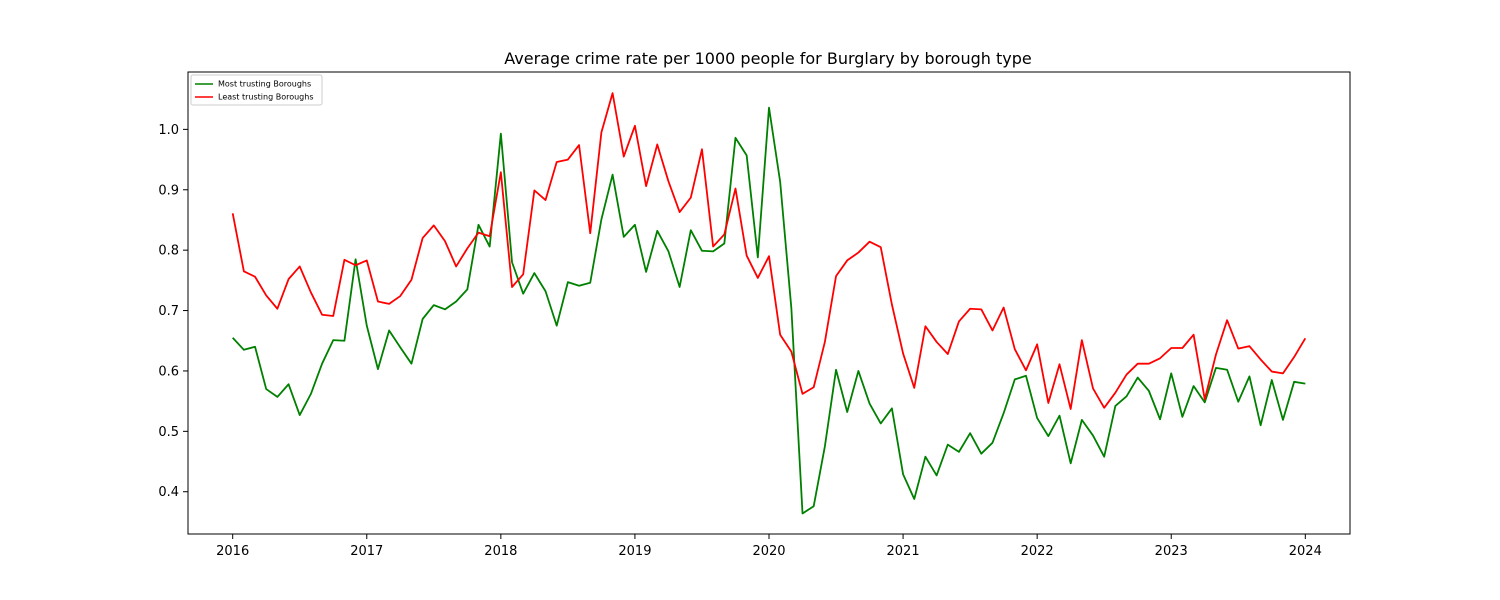  I want to click on x-tick-label: 2016, so click(232, 551).